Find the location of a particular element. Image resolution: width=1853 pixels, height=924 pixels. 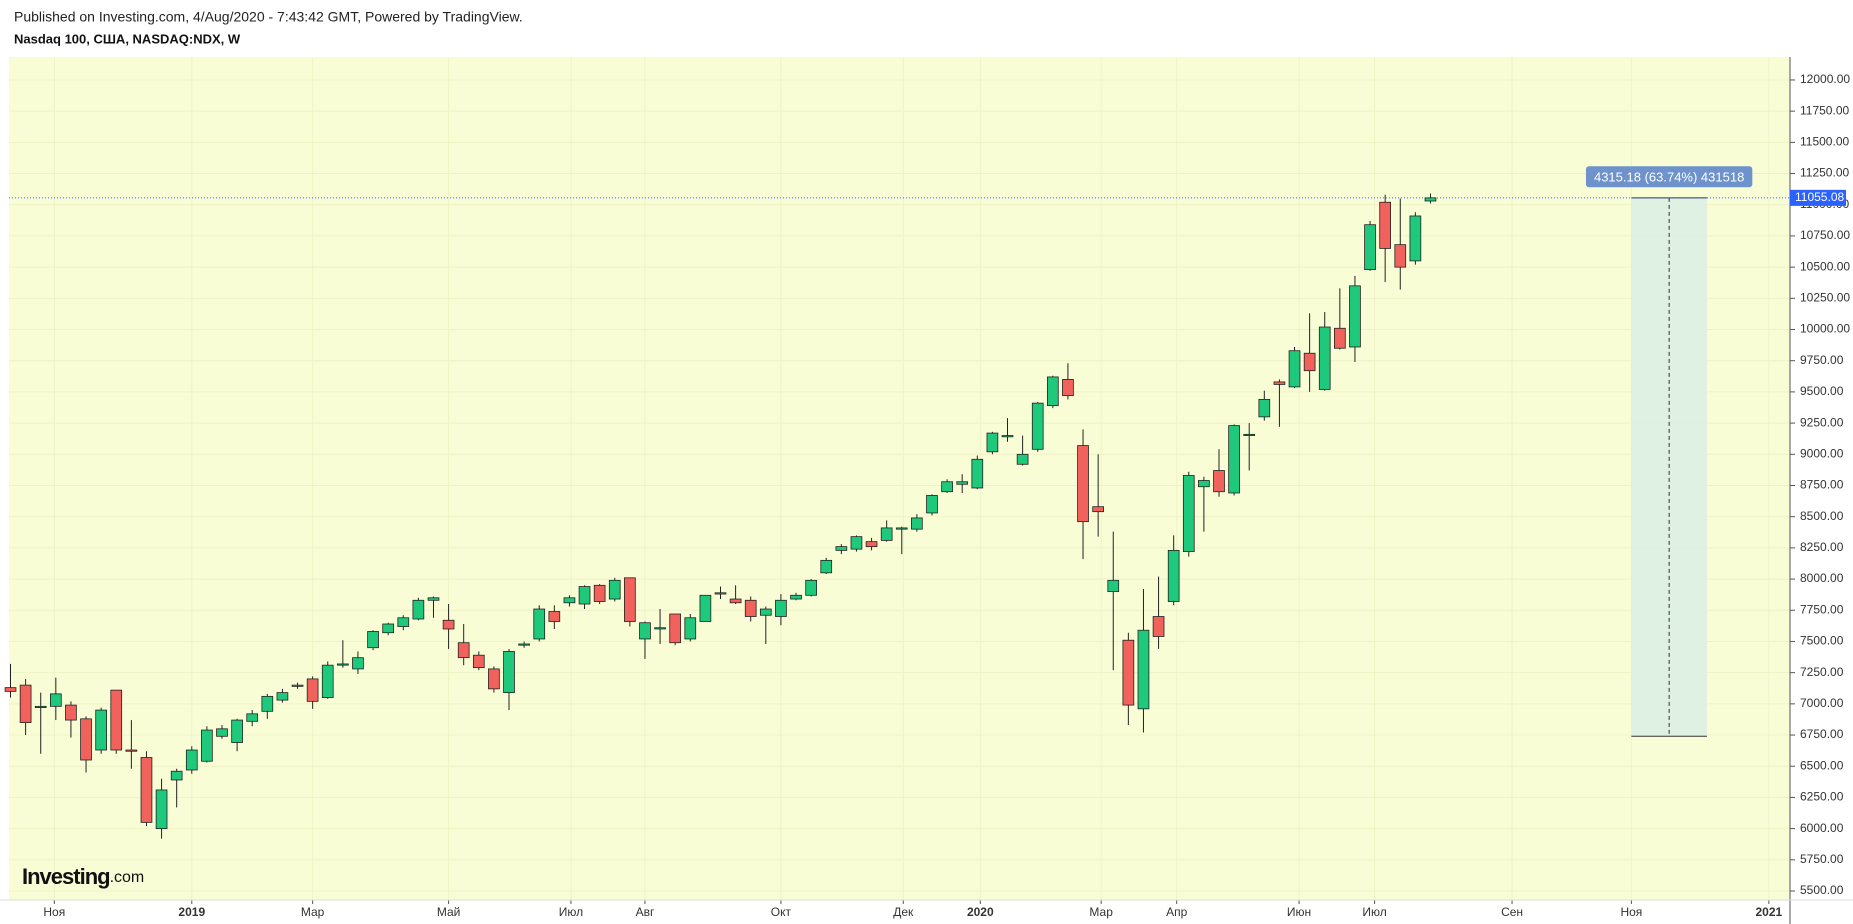

x-tick-label: 2019 is located at coordinates (191, 912).